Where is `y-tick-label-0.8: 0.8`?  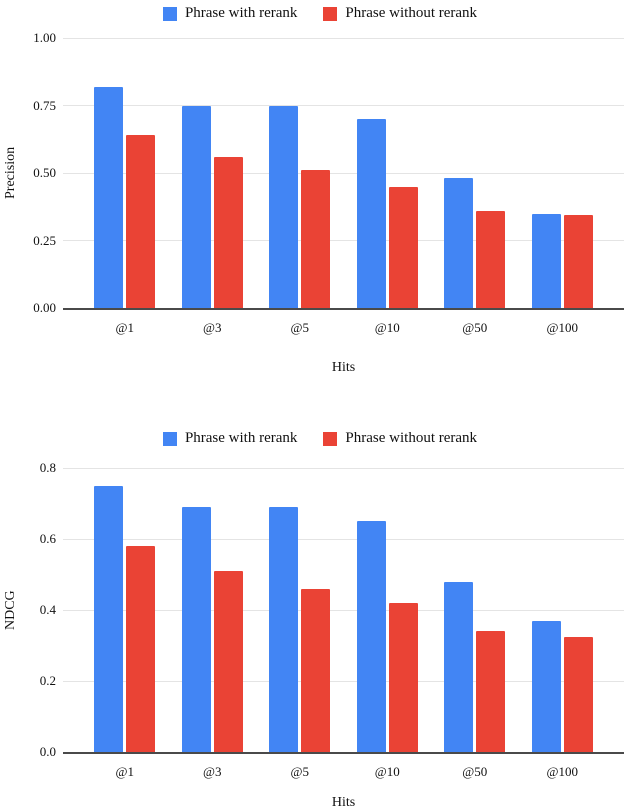 y-tick-label-0.8: 0.8 is located at coordinates (47, 467).